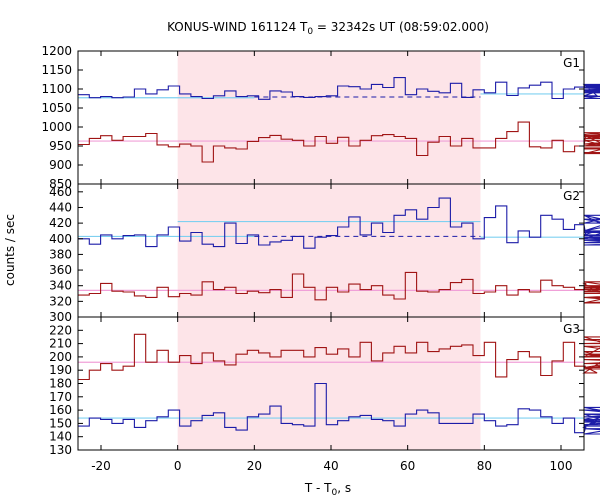  I want to click on g2-y-tick-label: 320, so click(60, 301).